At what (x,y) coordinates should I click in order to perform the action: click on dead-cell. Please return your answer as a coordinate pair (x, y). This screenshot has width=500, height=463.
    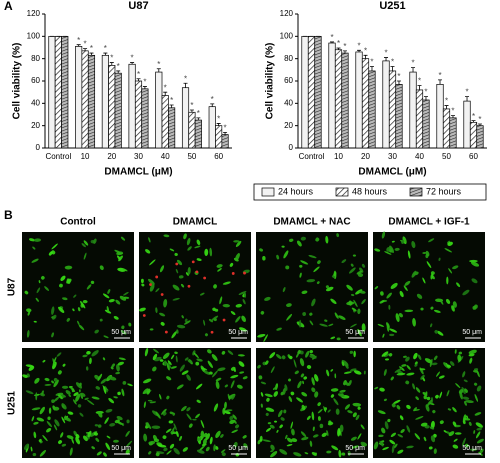
    Looking at the image, I should click on (205, 278).